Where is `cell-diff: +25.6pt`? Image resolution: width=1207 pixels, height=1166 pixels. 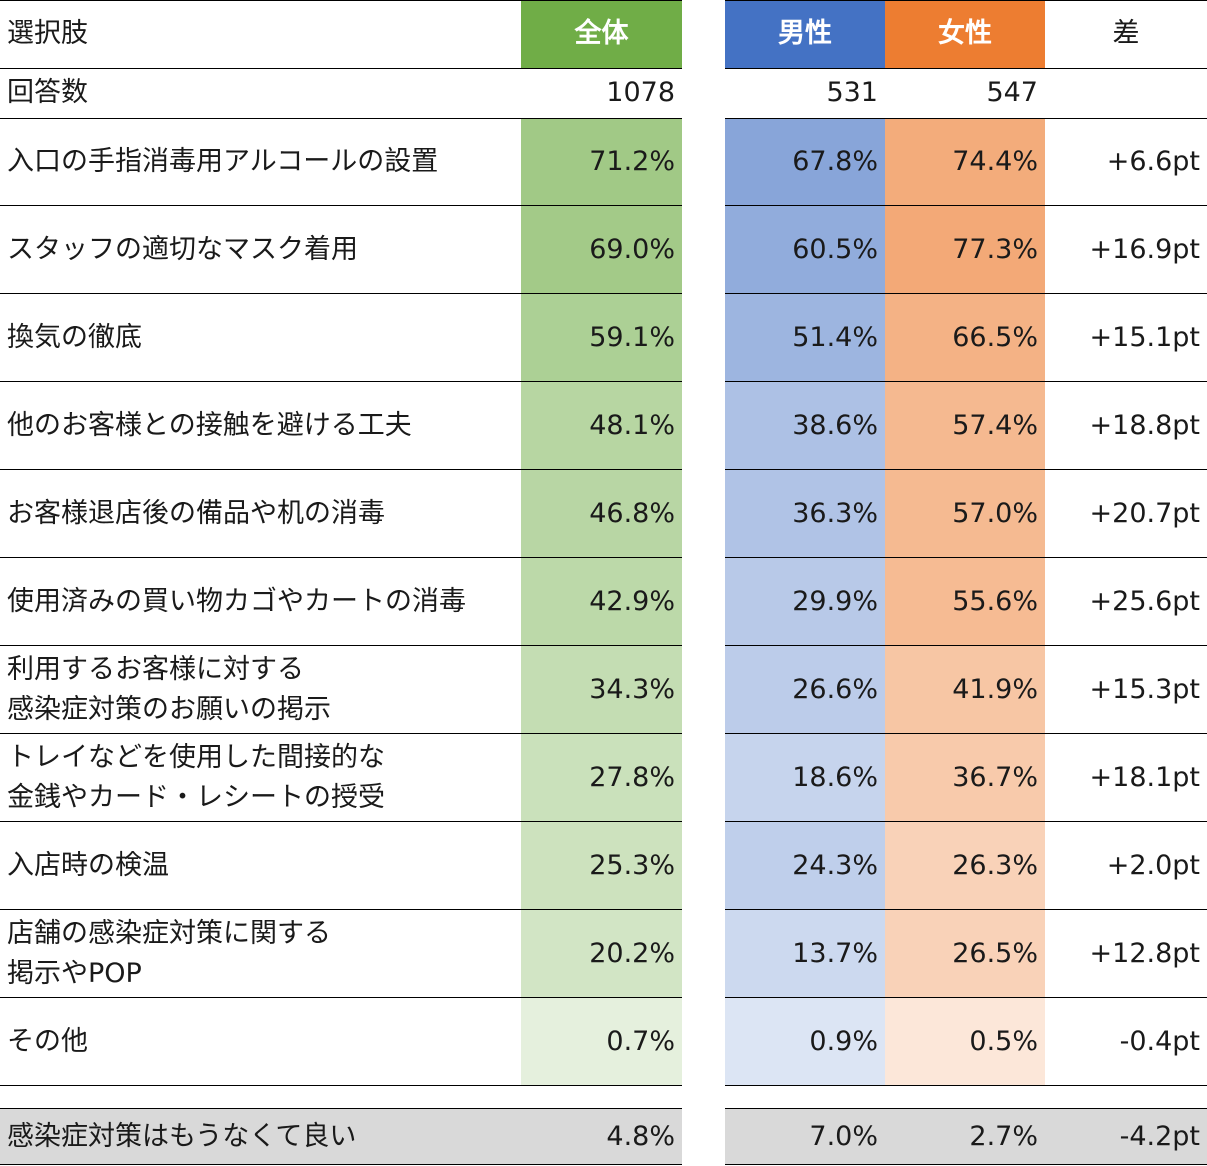
cell-diff: +25.6pt is located at coordinates (1144, 601).